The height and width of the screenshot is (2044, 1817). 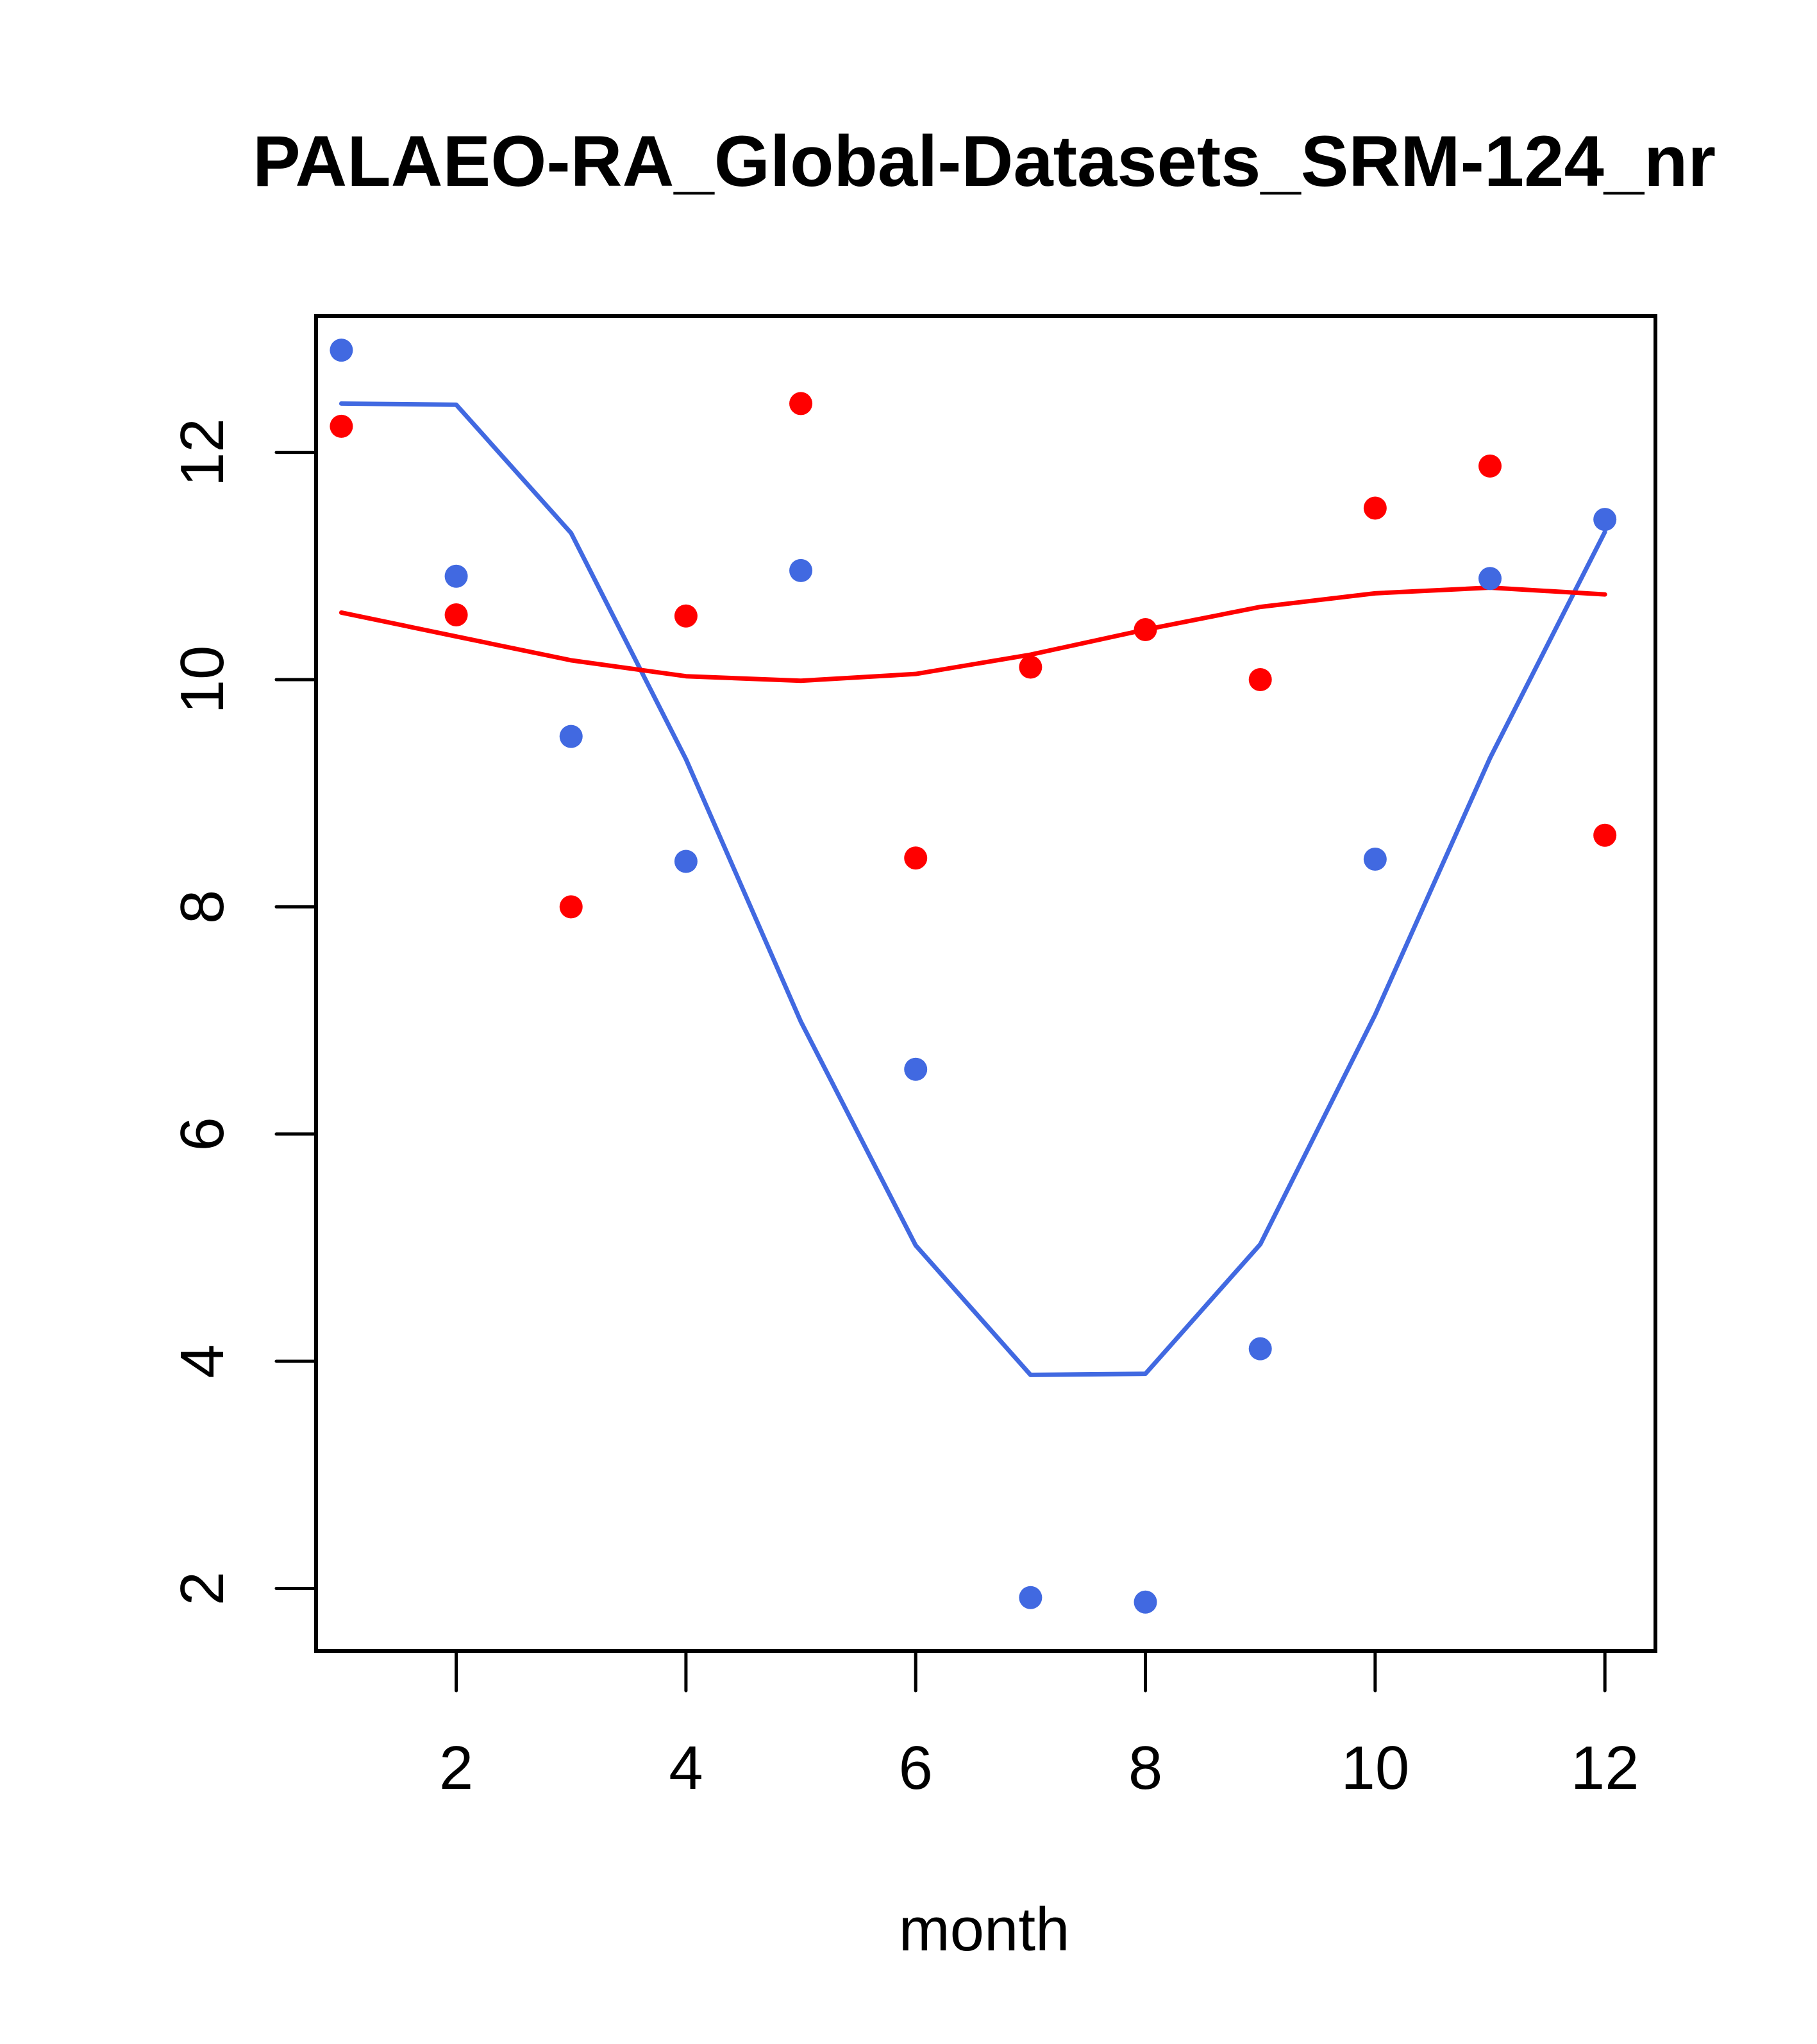 I want to click on y-tick-label: 6, so click(x=202, y=1134).